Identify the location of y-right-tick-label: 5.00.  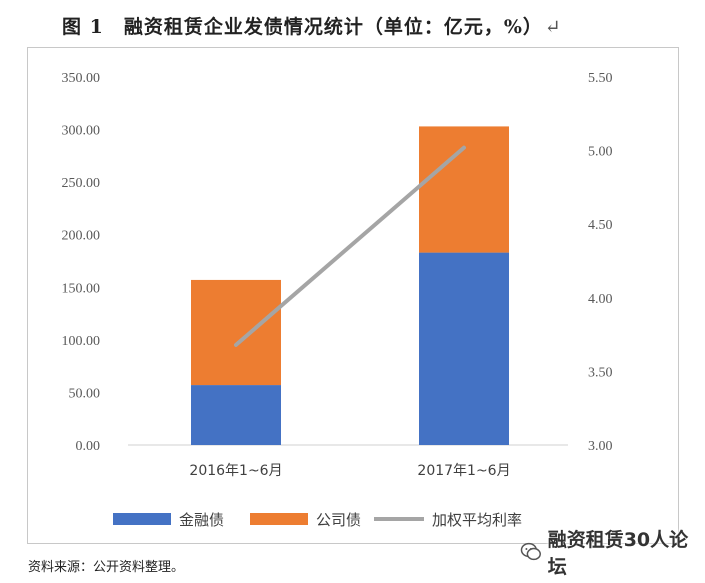
(600, 152).